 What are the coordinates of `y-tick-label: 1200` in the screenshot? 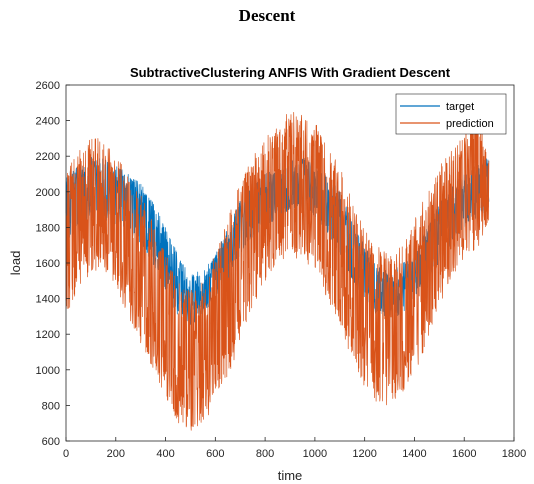 It's located at (48, 335).